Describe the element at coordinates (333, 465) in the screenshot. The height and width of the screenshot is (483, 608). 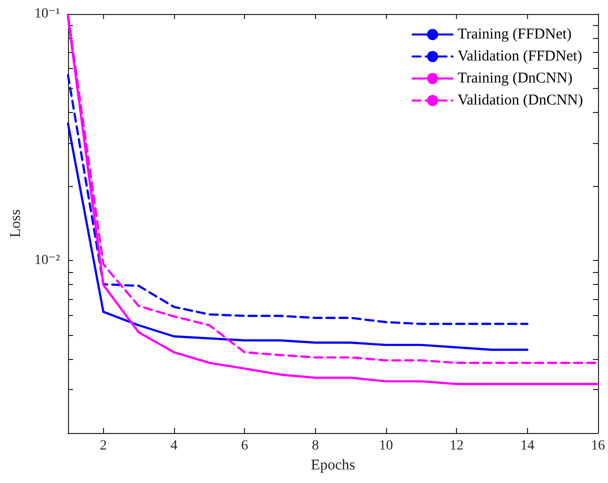
I see `x-axis-title: Epochs` at that location.